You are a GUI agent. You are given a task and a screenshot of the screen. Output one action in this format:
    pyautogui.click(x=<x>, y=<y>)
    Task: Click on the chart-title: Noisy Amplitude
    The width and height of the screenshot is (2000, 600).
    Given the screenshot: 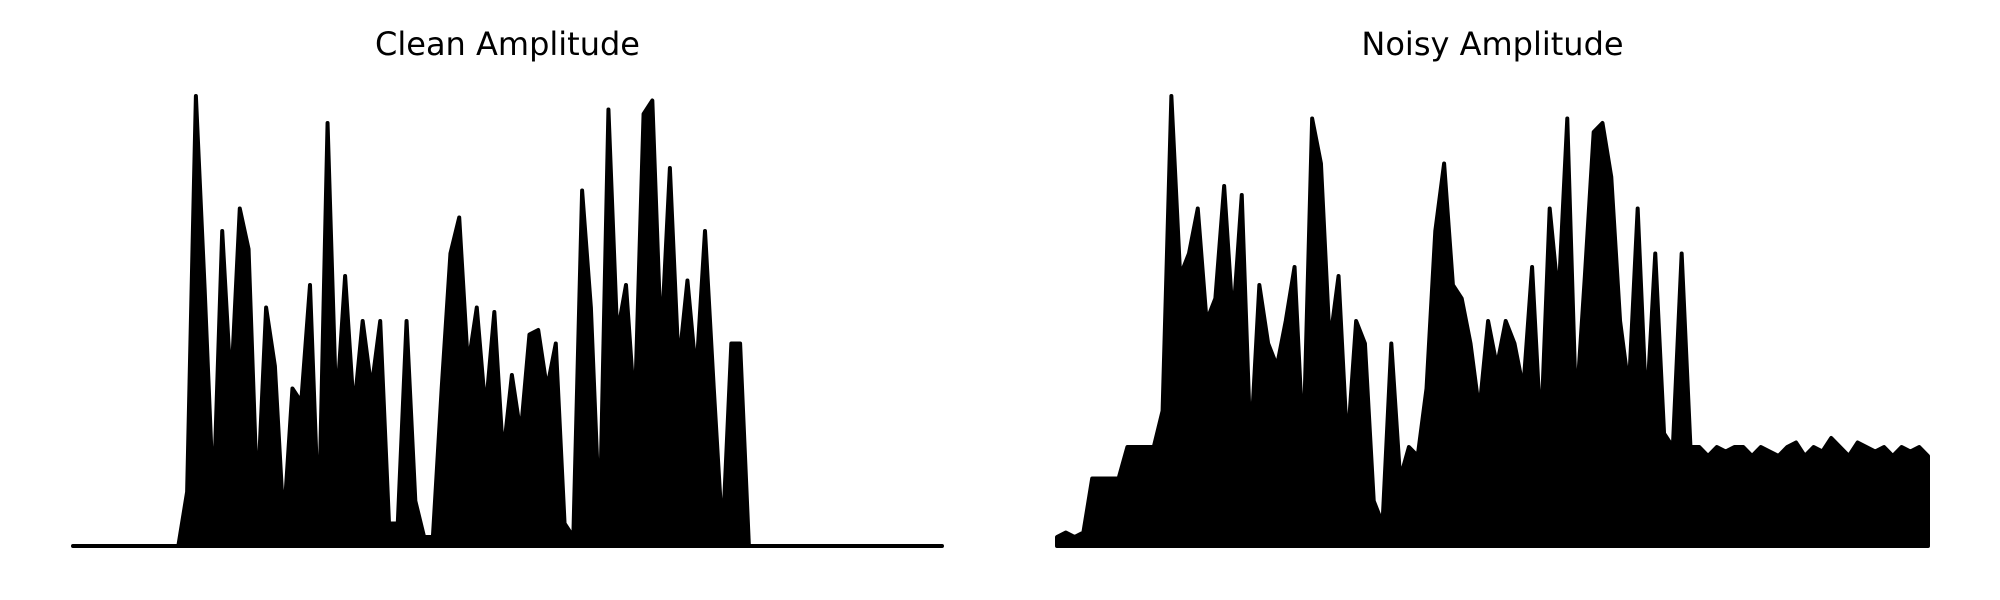 What is the action you would take?
    pyautogui.click(x=1492, y=44)
    